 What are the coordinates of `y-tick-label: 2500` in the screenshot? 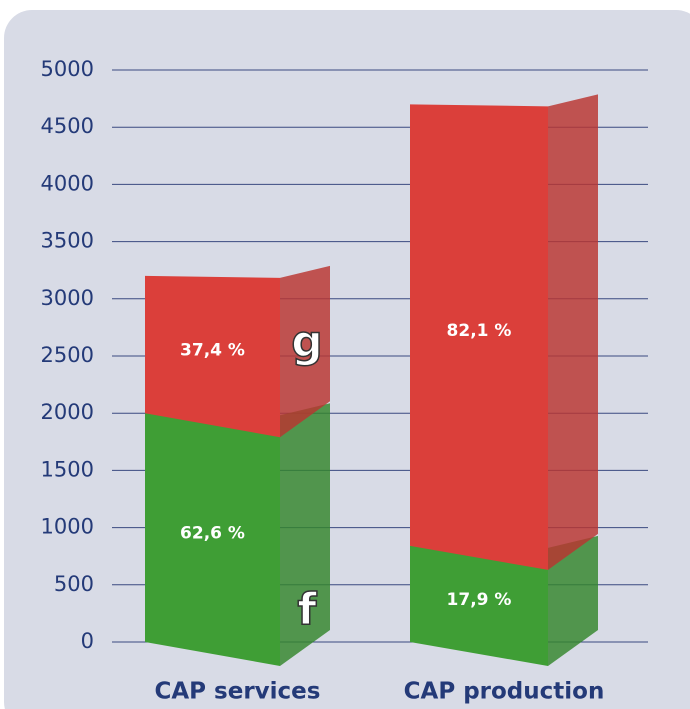 It's located at (67, 355).